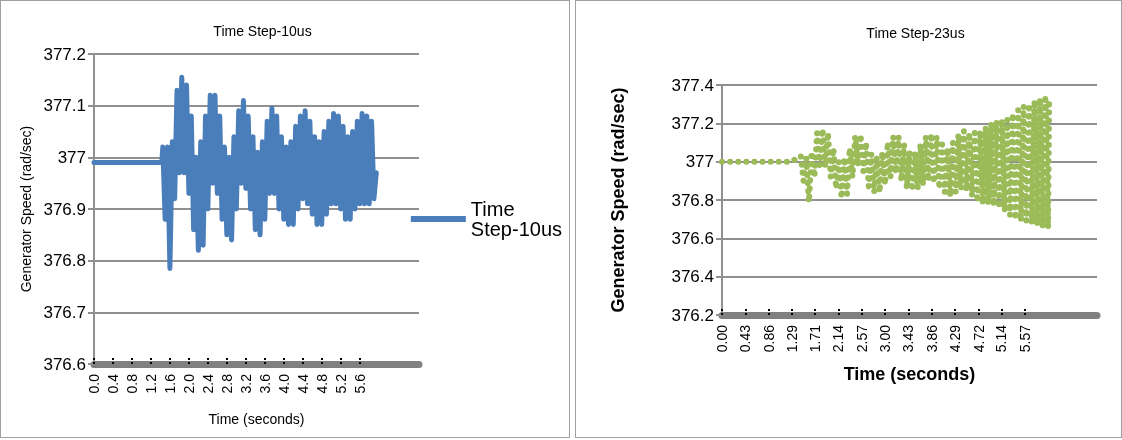  What do you see at coordinates (302, 383) in the screenshot?
I see `x-tick-label: 4.4` at bounding box center [302, 383].